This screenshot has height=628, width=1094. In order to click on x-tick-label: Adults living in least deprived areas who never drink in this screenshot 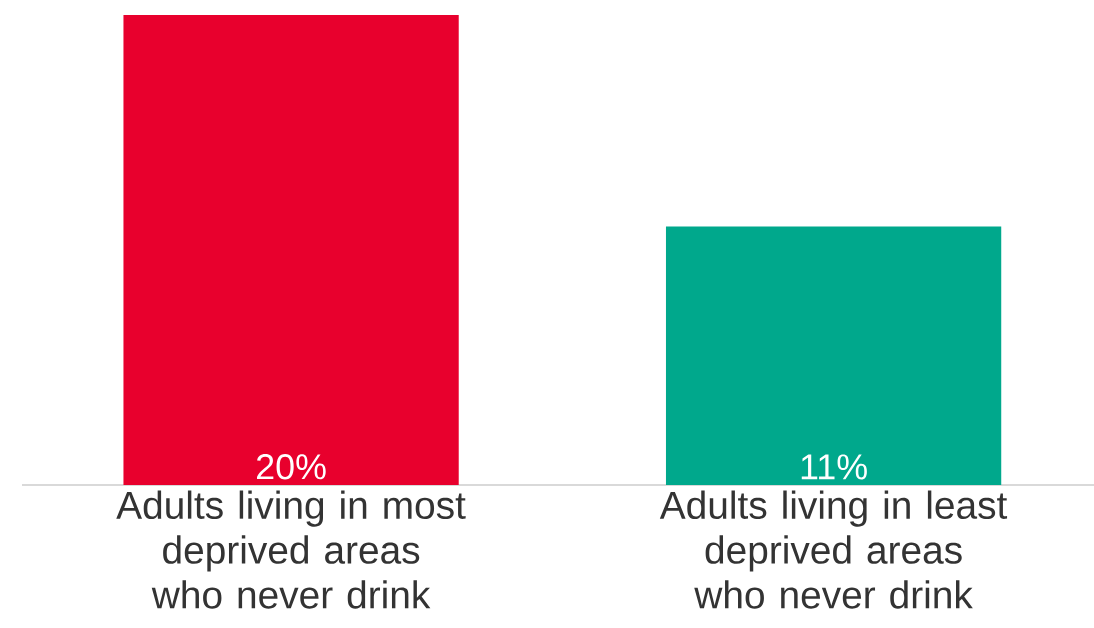, I will do `click(833, 549)`.